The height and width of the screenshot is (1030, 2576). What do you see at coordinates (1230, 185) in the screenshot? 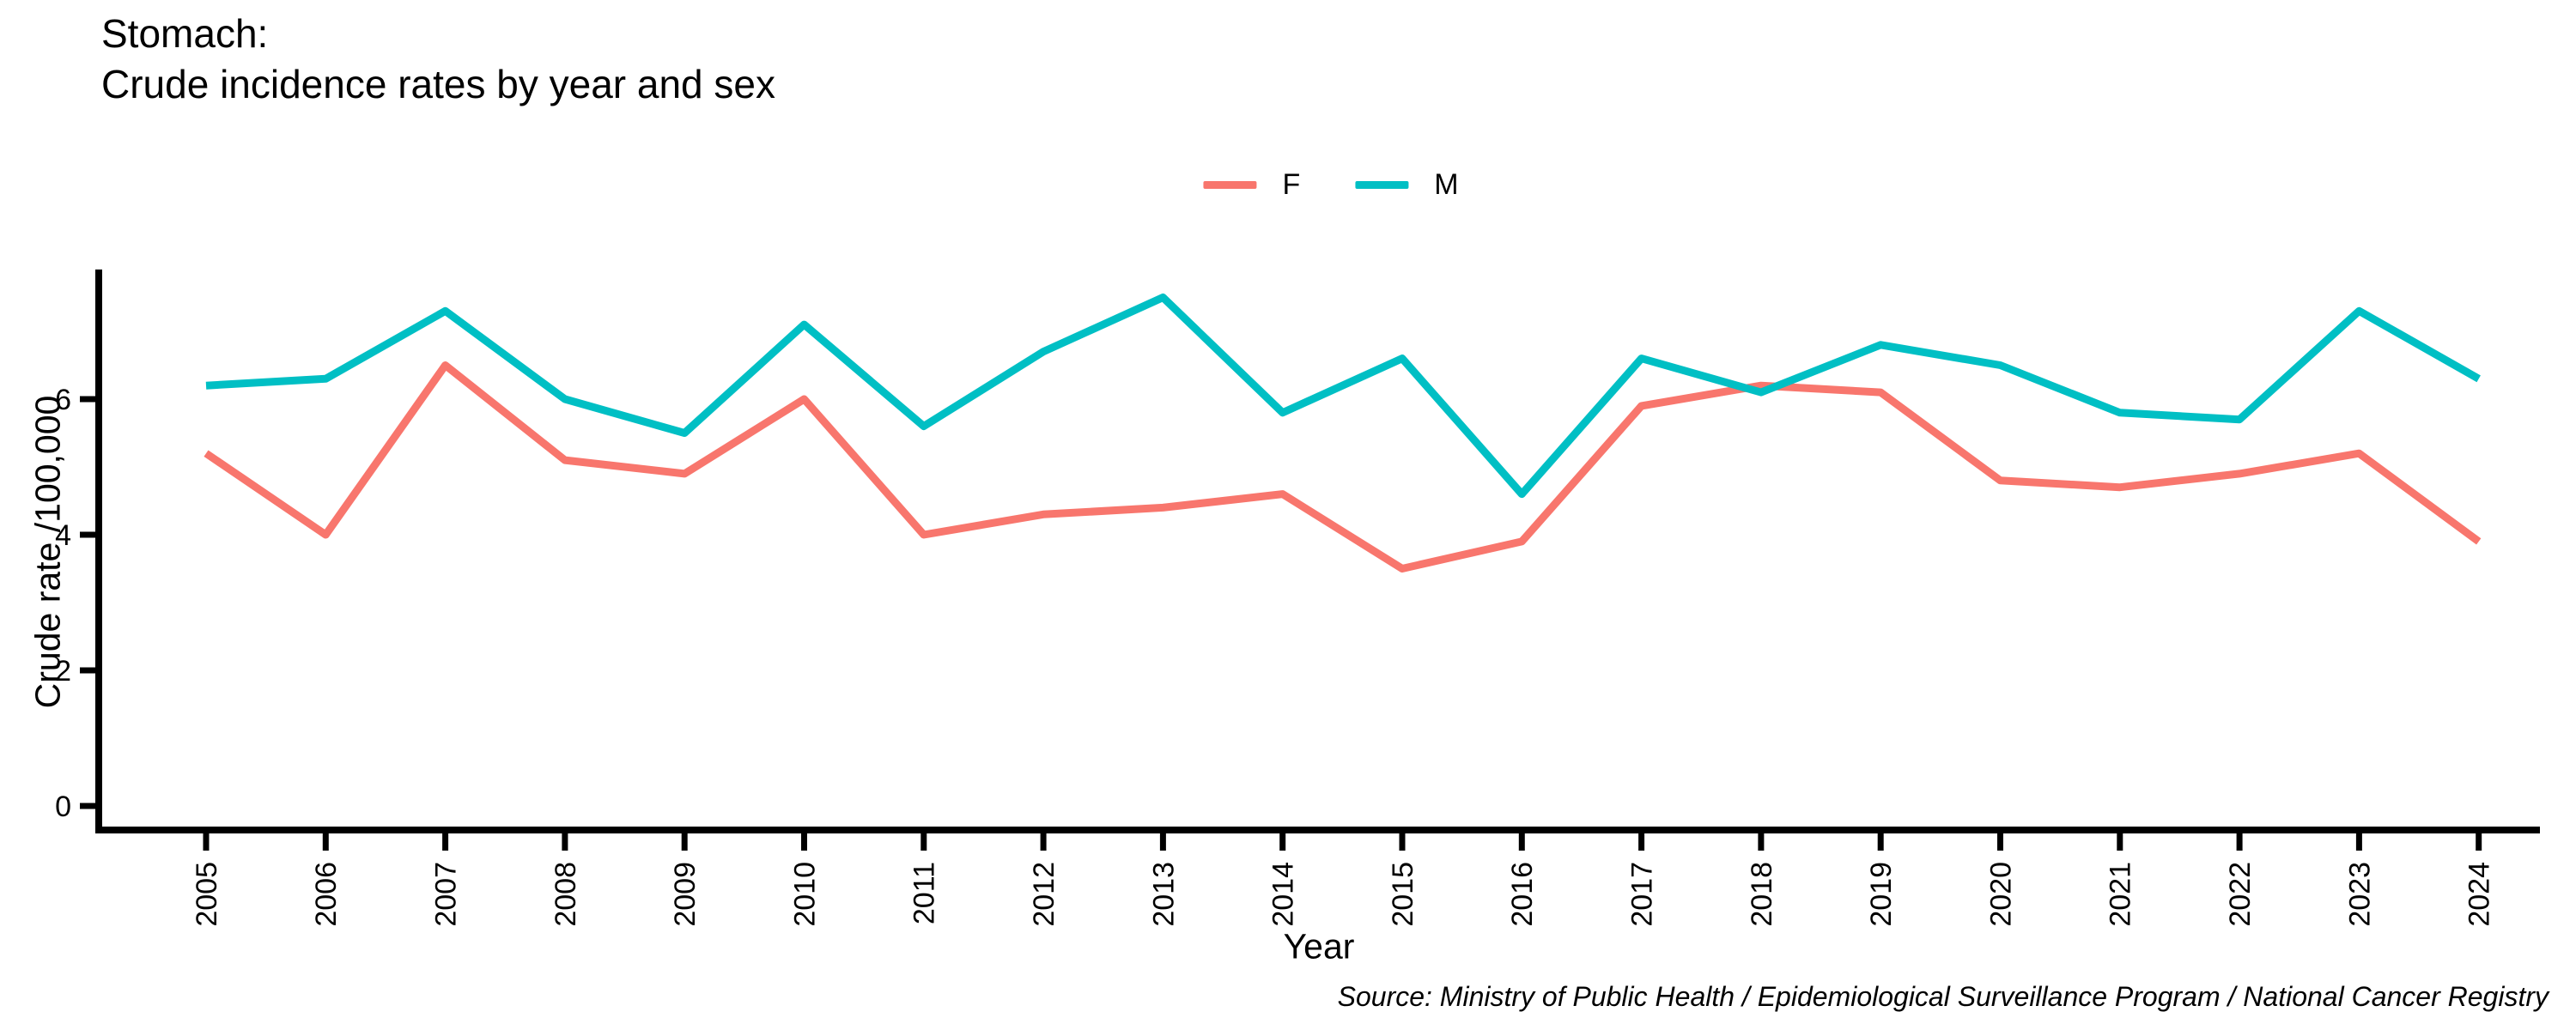
I see `legend-swatch-f-line` at bounding box center [1230, 185].